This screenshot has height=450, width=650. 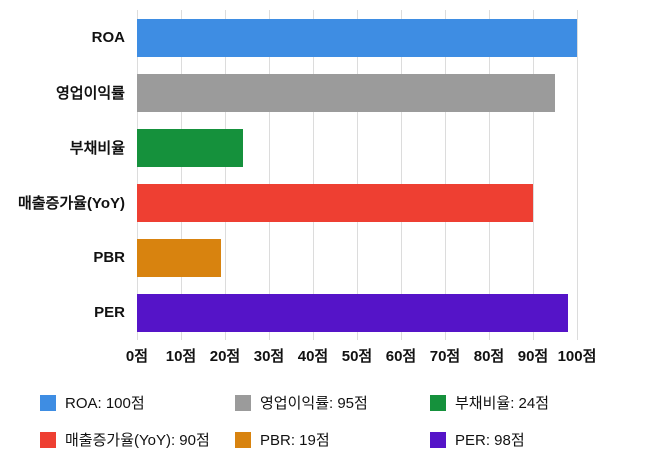 What do you see at coordinates (71, 203) in the screenshot?
I see `category-label: 매출증가율(YoY)` at bounding box center [71, 203].